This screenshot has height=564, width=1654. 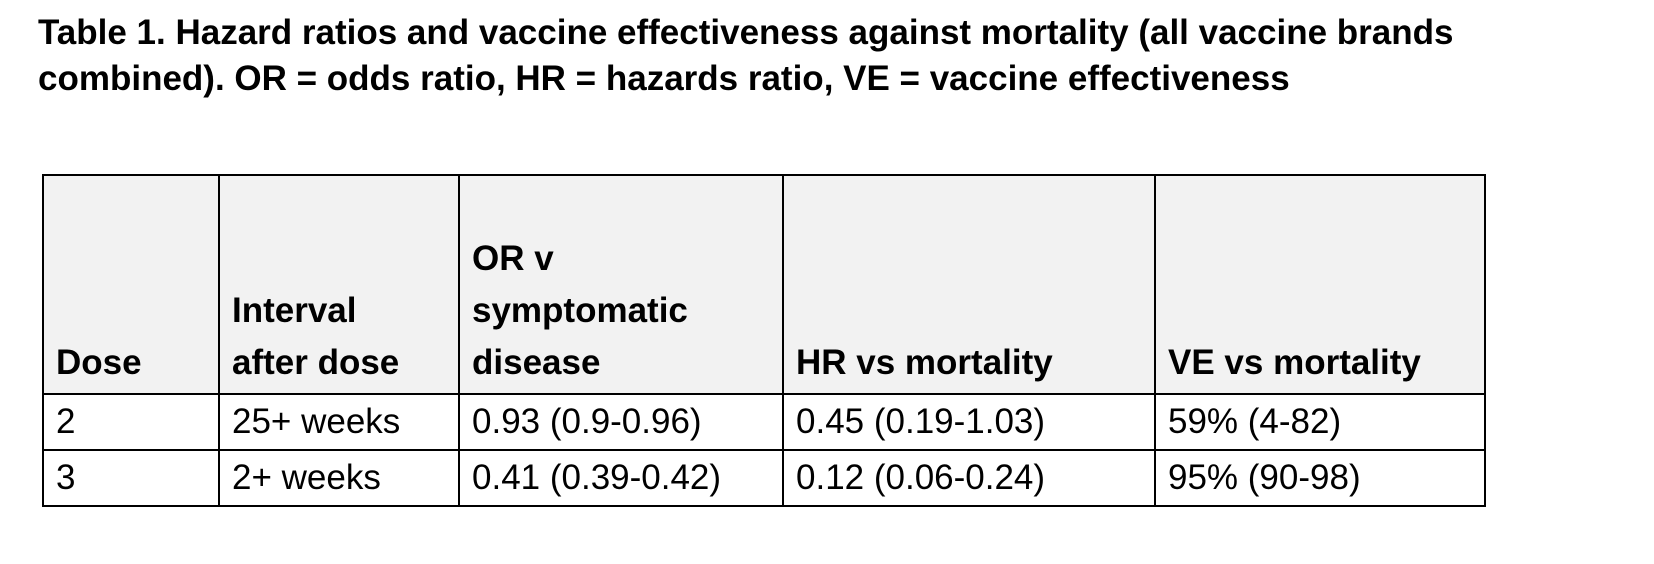 I want to click on cell-ve-mortality: 59% (4-82), so click(x=1320, y=422).